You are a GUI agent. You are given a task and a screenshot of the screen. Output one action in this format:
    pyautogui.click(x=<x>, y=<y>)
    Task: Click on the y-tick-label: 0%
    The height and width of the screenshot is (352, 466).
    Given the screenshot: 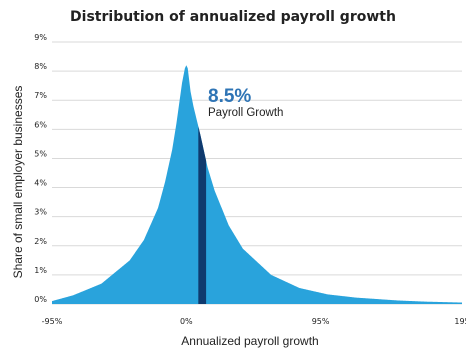 What is the action you would take?
    pyautogui.click(x=40, y=299)
    